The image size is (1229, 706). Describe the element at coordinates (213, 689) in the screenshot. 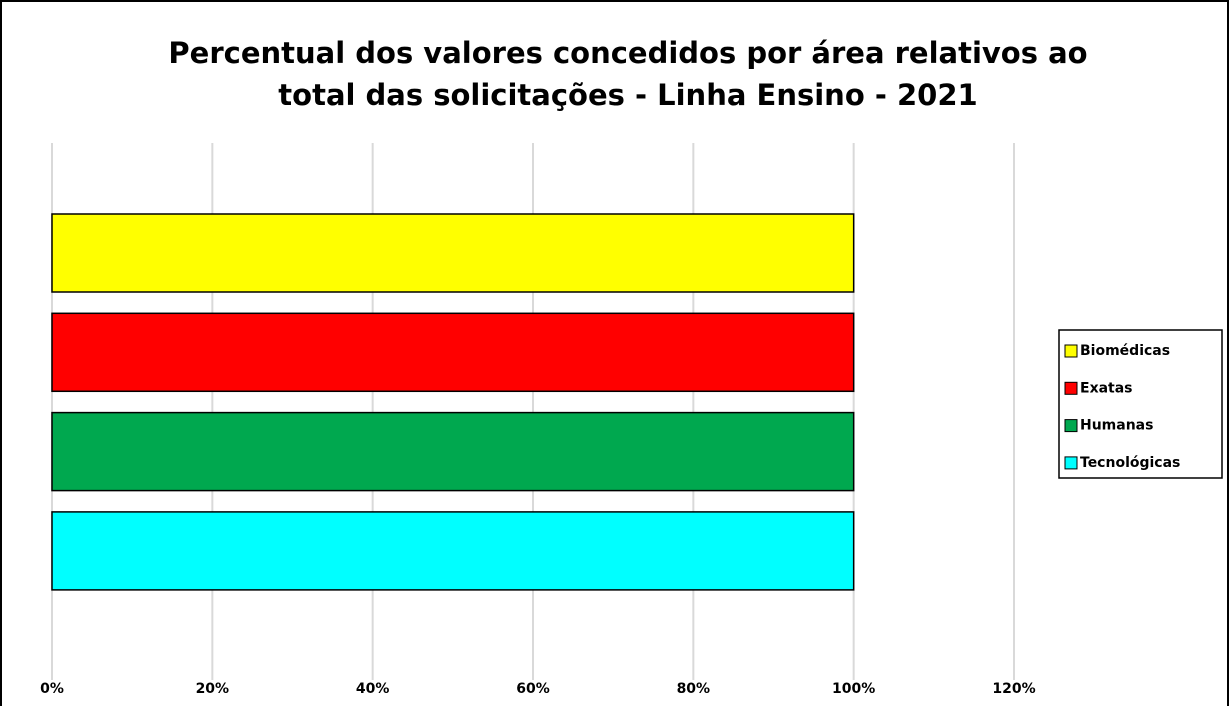

I see `x-tick-label: 20%` at that location.